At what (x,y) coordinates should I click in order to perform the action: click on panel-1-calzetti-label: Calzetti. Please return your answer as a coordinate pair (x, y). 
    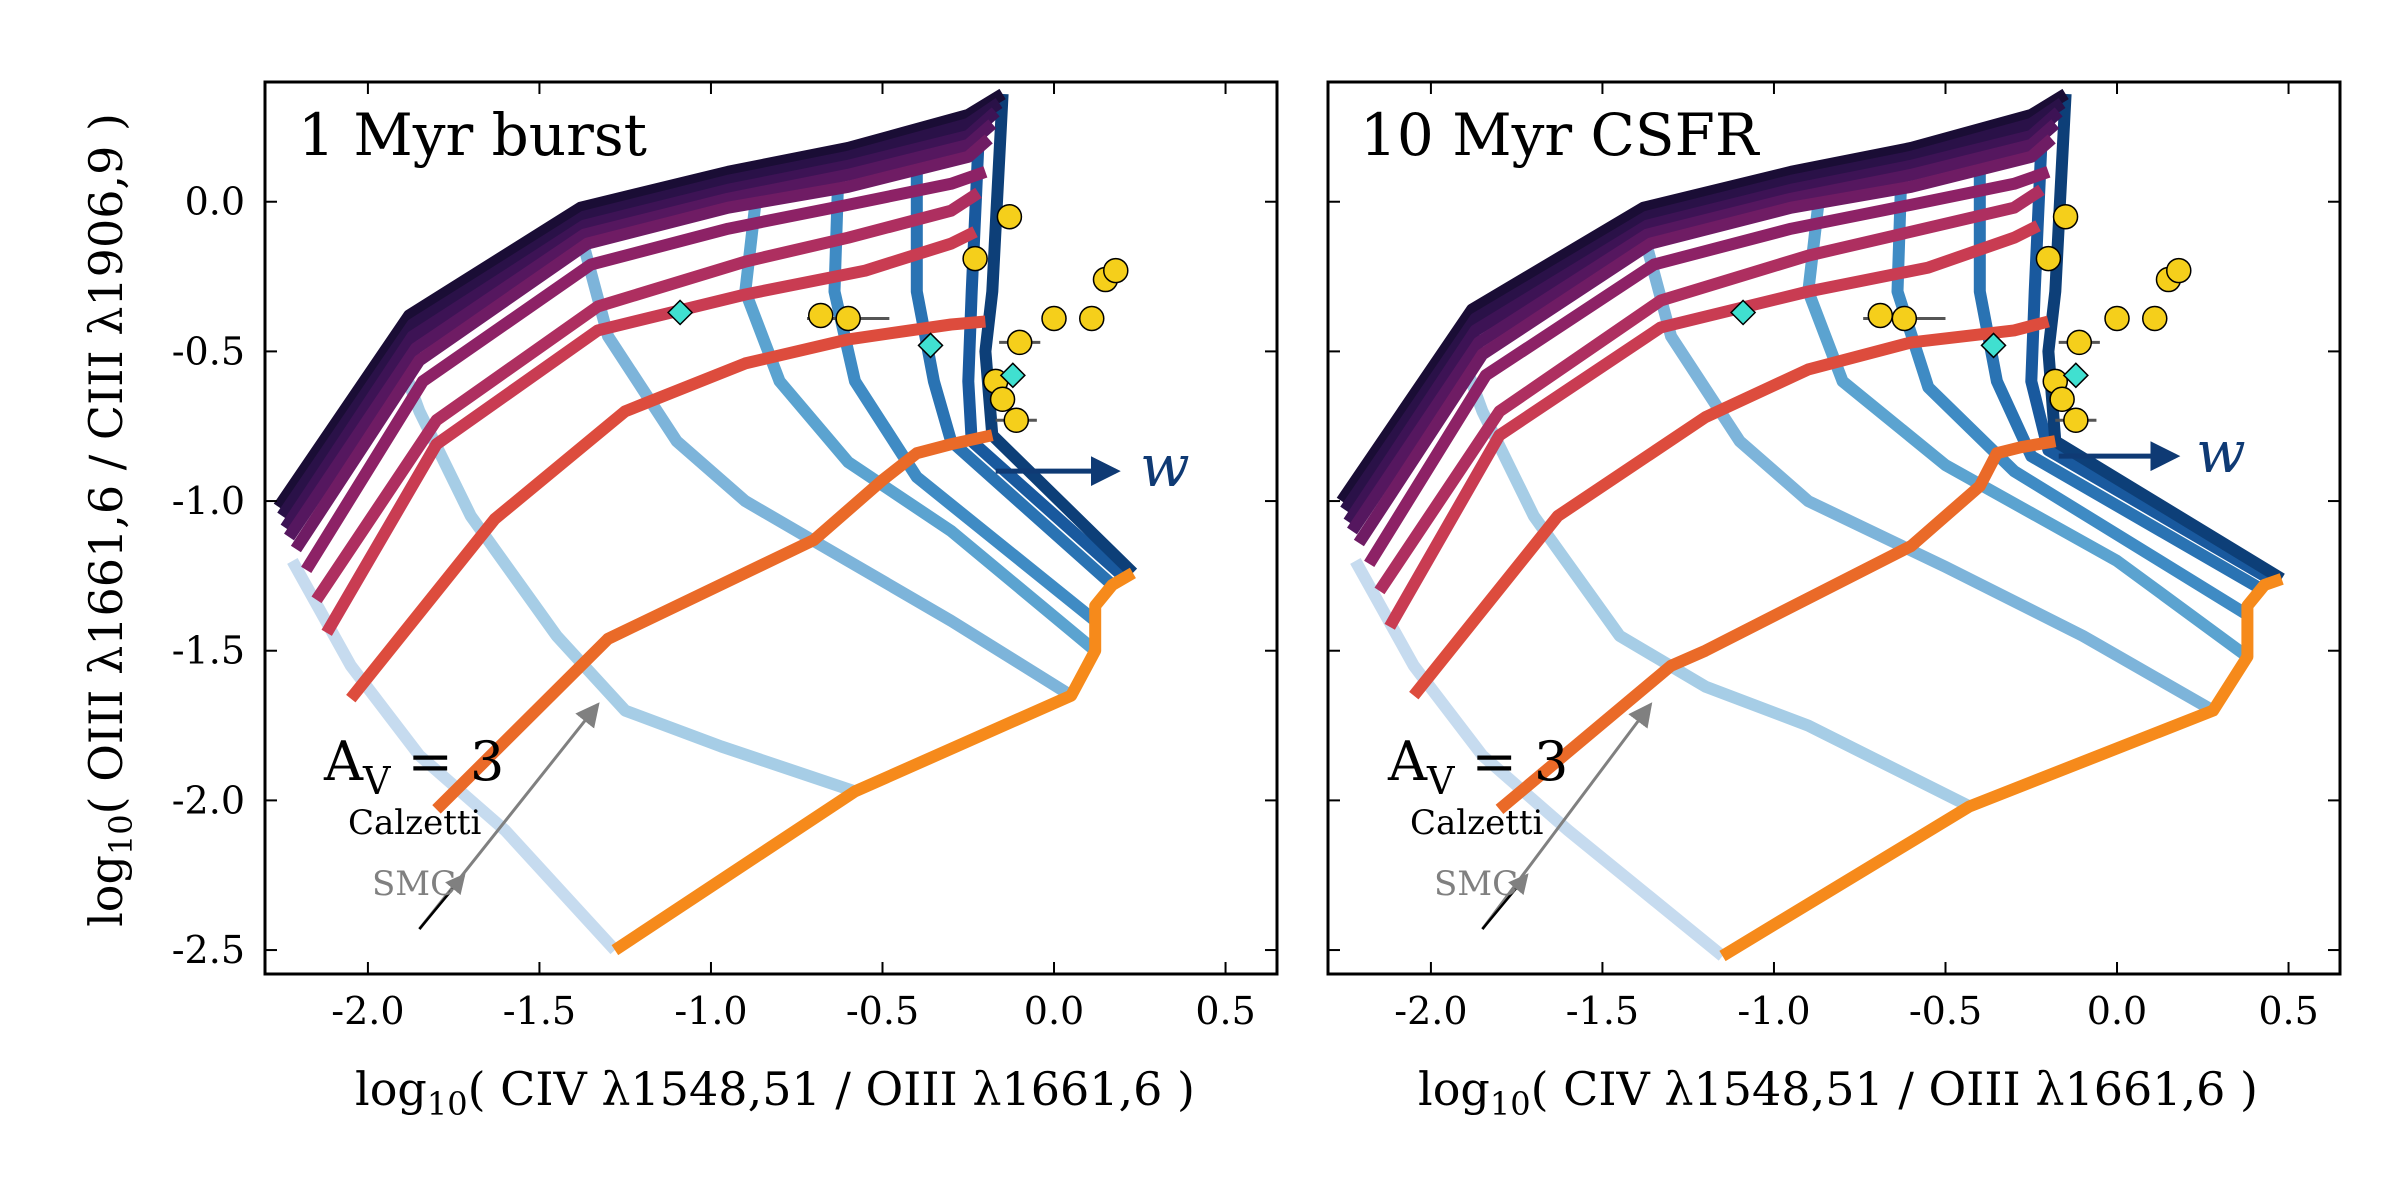
    Looking at the image, I should click on (415, 823).